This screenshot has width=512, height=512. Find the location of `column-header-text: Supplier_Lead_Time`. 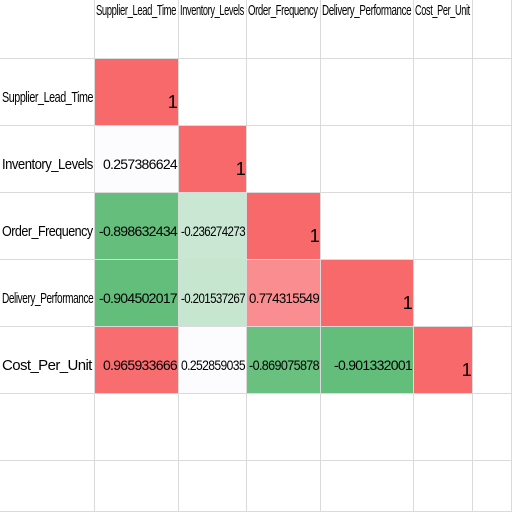

column-header-text: Supplier_Lead_Time is located at coordinates (136, 10).